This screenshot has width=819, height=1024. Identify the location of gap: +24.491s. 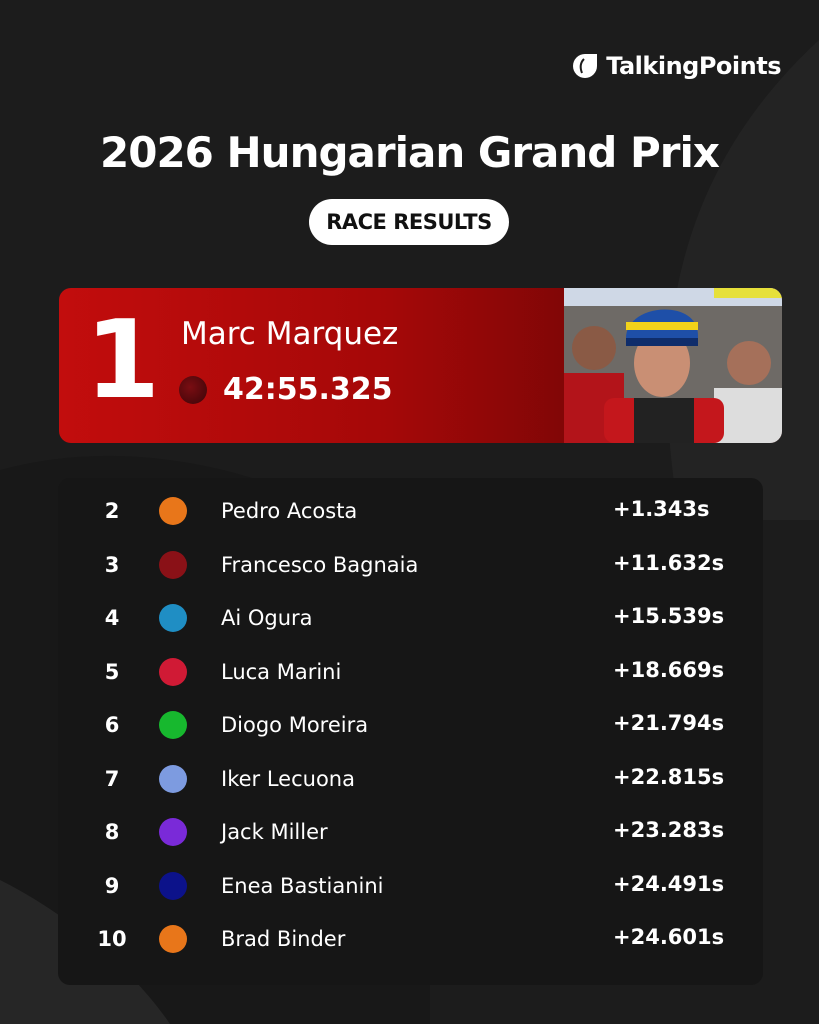
(669, 883).